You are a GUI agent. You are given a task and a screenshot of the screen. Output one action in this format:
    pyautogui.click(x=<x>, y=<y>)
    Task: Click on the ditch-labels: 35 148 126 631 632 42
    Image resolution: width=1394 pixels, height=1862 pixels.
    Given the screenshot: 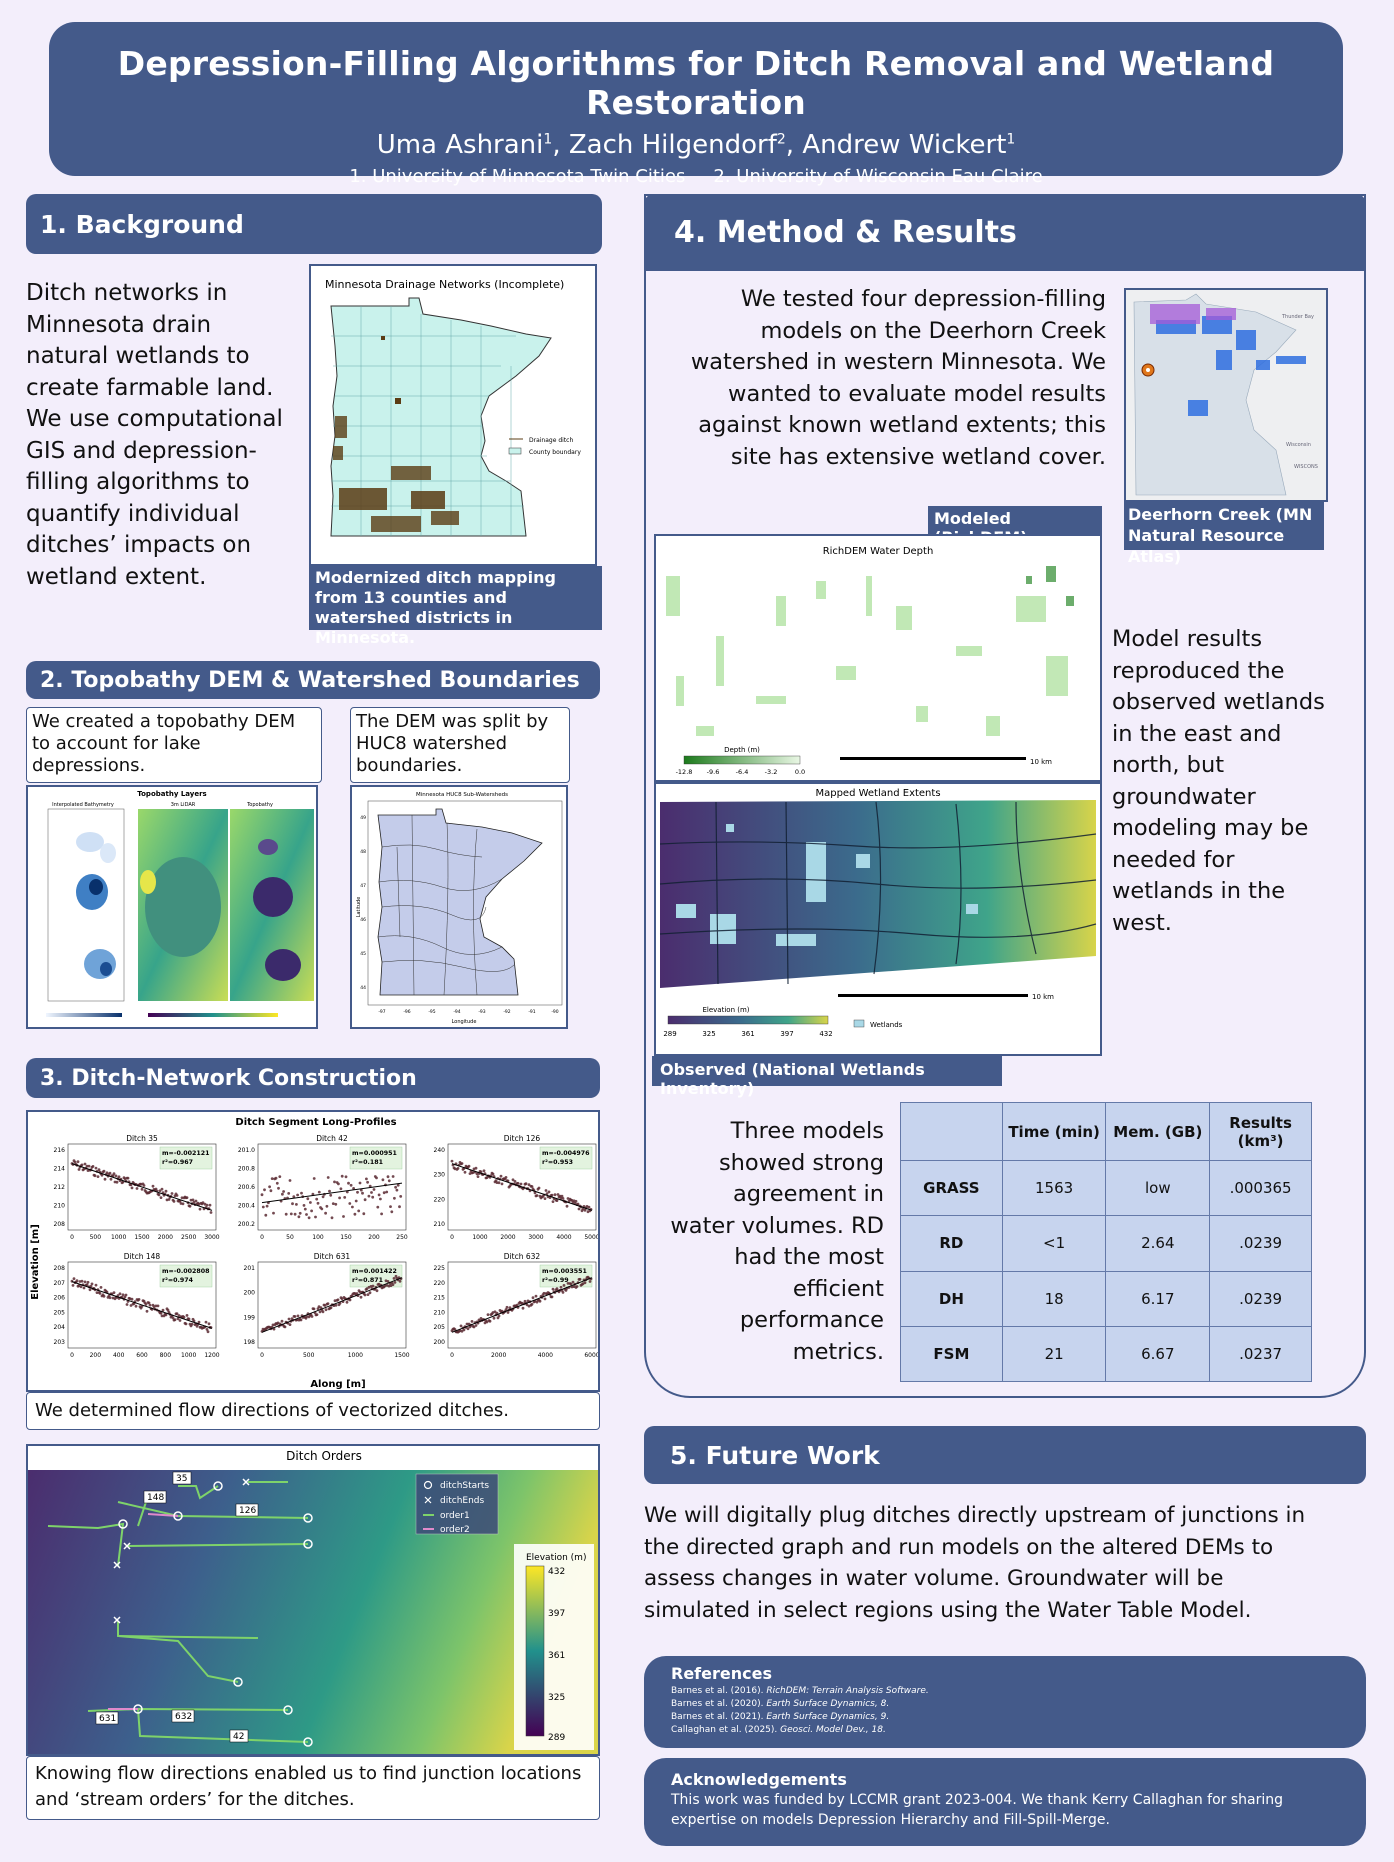 What is the action you would take?
    pyautogui.click(x=177, y=1607)
    